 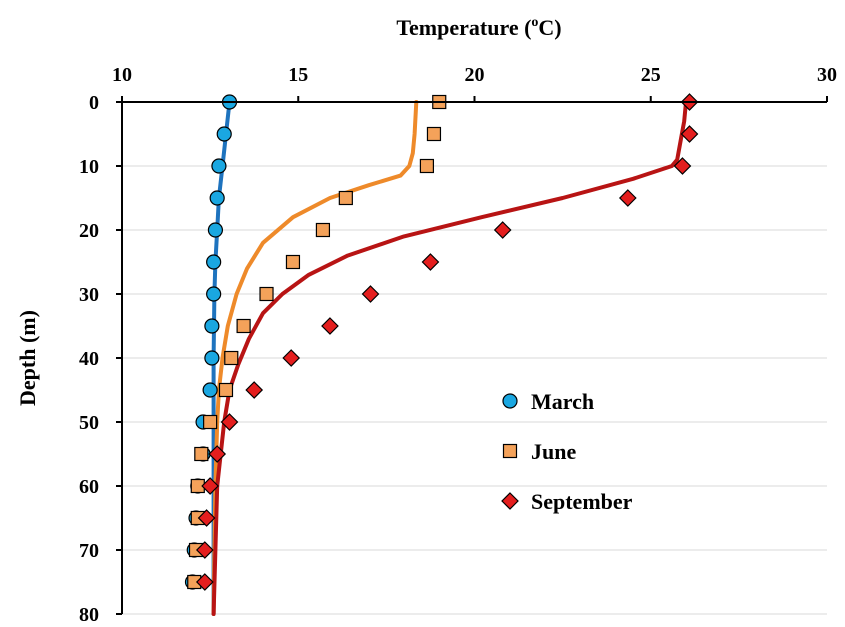 What do you see at coordinates (298, 75) in the screenshot?
I see `x-tick-label-15: 15` at bounding box center [298, 75].